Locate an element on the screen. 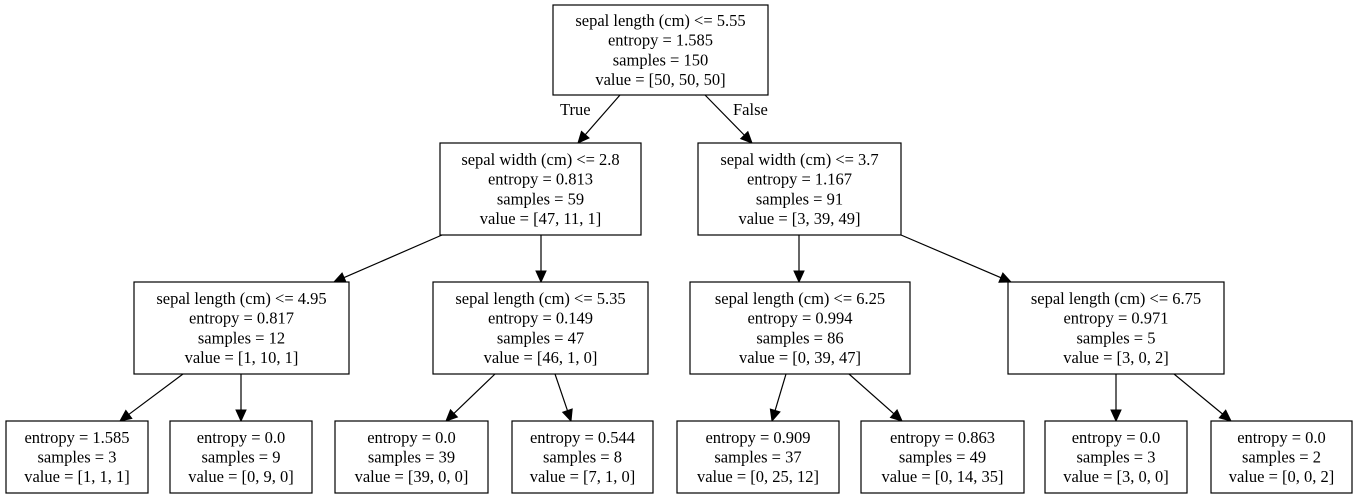 This screenshot has width=1357, height=497. node-entropy: entropy = 0.817 is located at coordinates (241, 318).